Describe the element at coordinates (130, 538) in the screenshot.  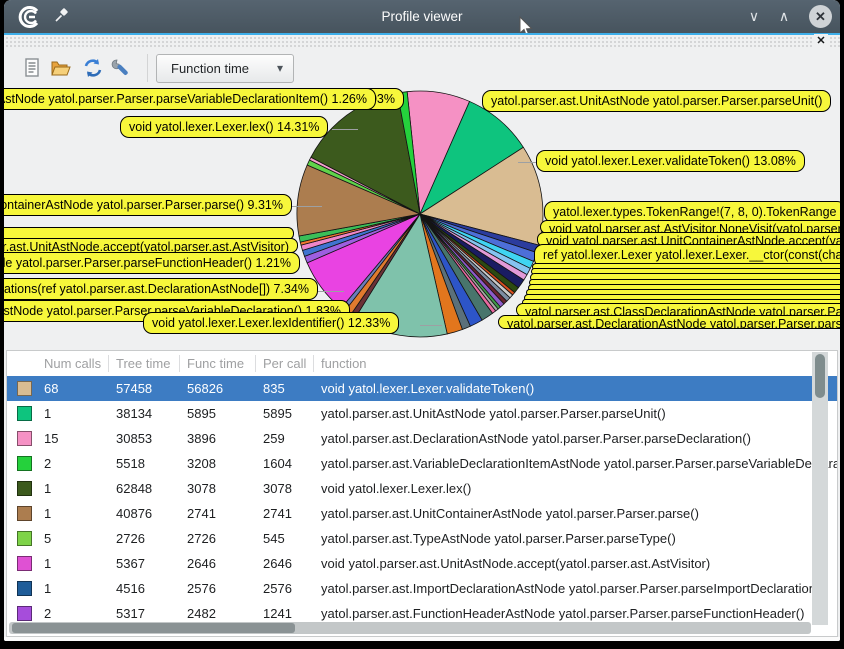
I see `cell-tree-time: 2726` at that location.